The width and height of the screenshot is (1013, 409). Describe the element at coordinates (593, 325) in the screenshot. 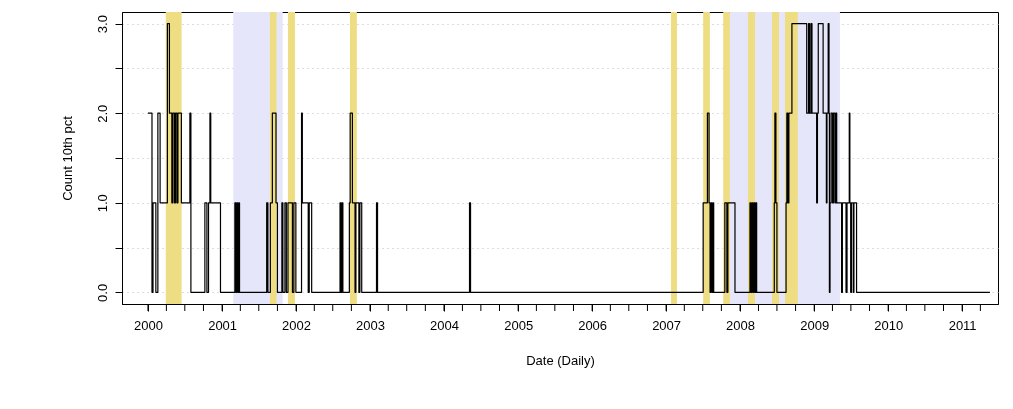

I see `x-tick-label: 2006` at that location.